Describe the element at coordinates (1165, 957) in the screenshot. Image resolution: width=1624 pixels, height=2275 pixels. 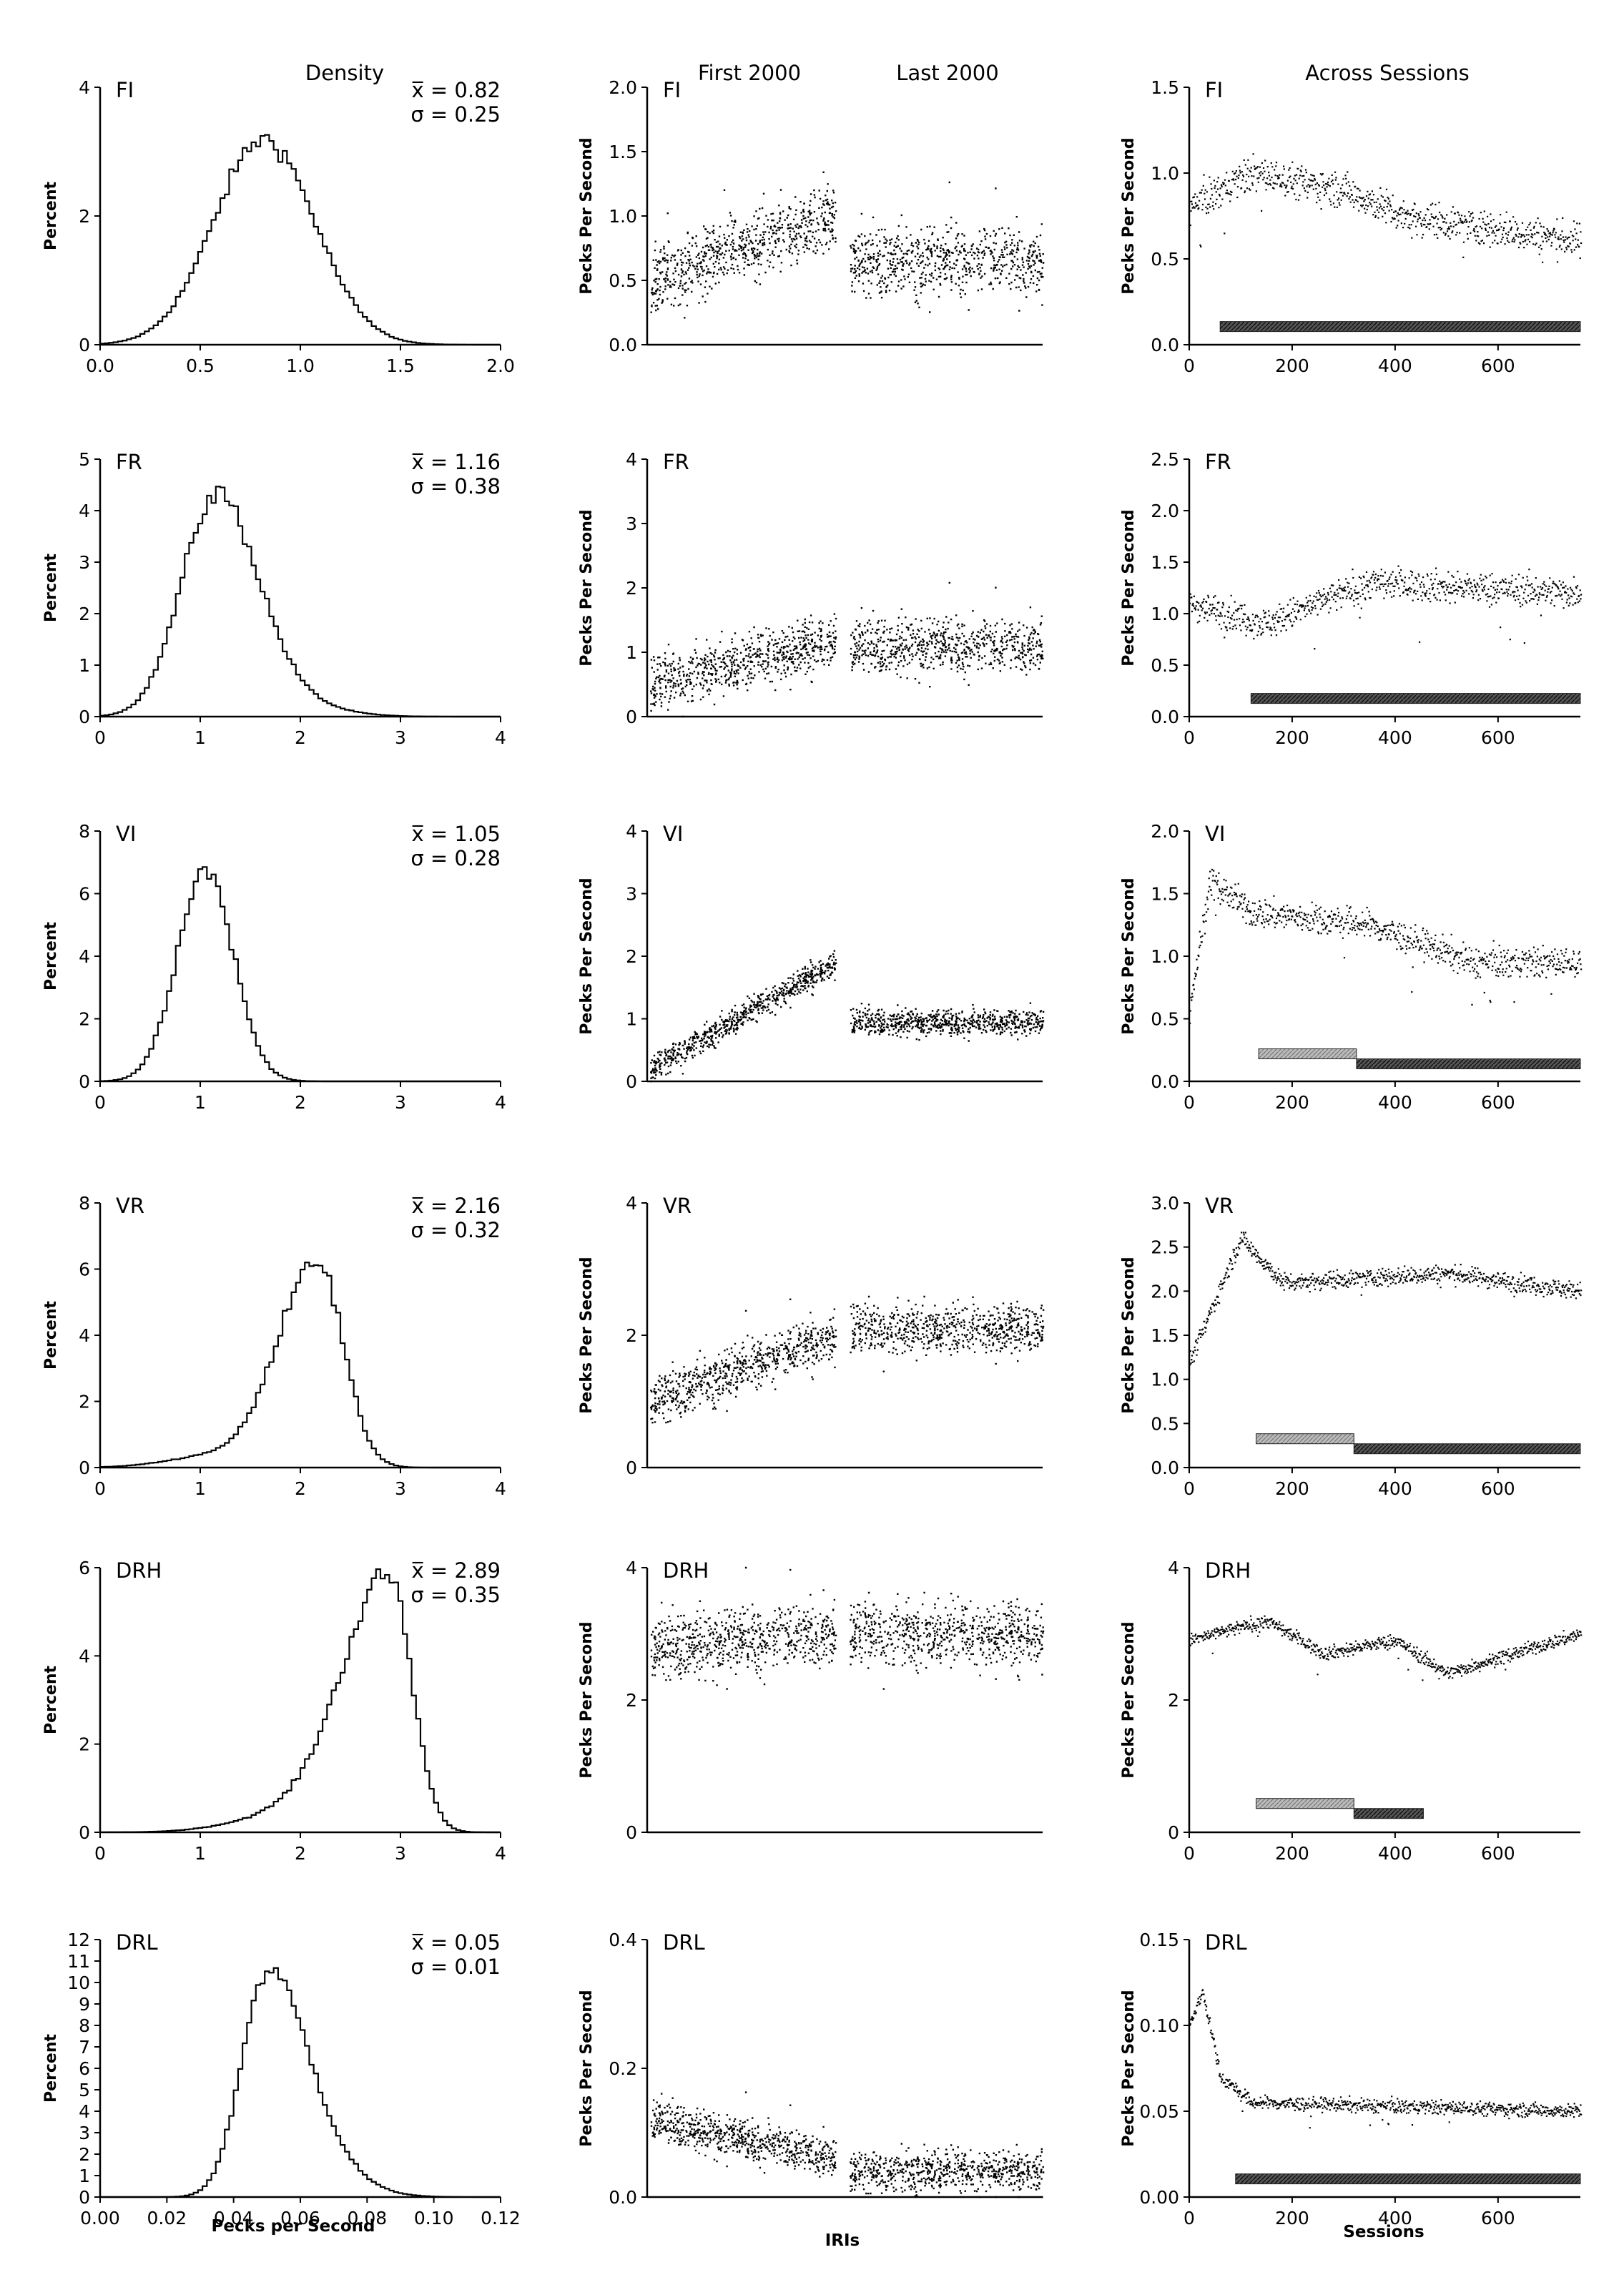
I see `sessions-vi-y-tick-label: 1.0` at that location.